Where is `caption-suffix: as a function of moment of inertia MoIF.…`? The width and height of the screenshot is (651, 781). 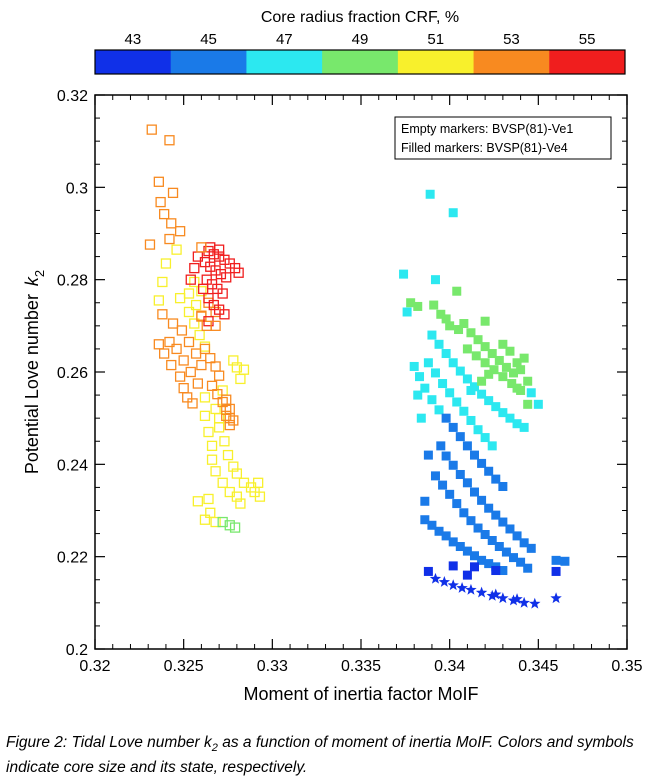
caption-suffix: as a function of moment of inertia MoIF.… is located at coordinates (320, 755).